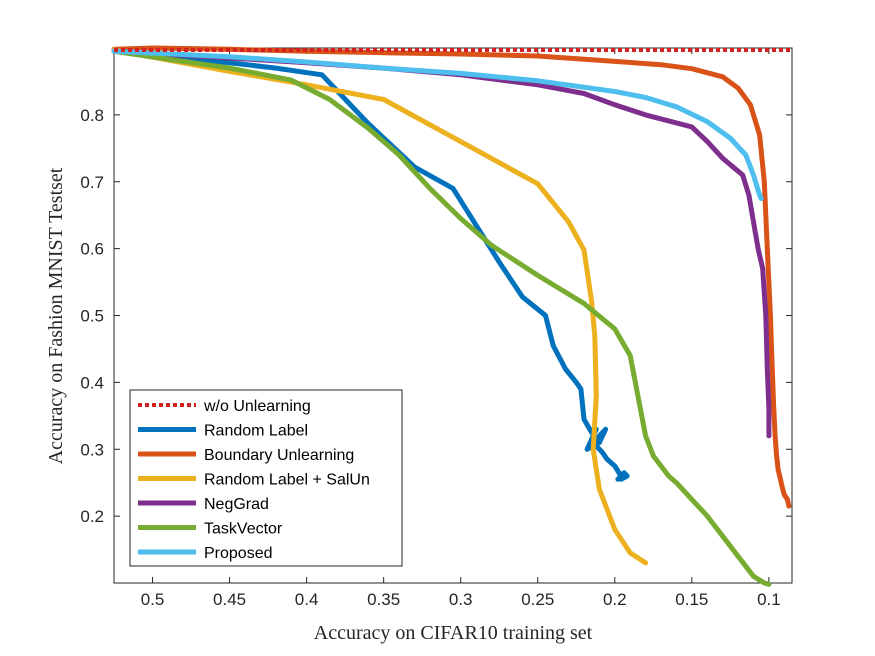 This screenshot has height=656, width=875. What do you see at coordinates (257, 406) in the screenshot?
I see `legend-entry-label: w/o Unlearning` at bounding box center [257, 406].